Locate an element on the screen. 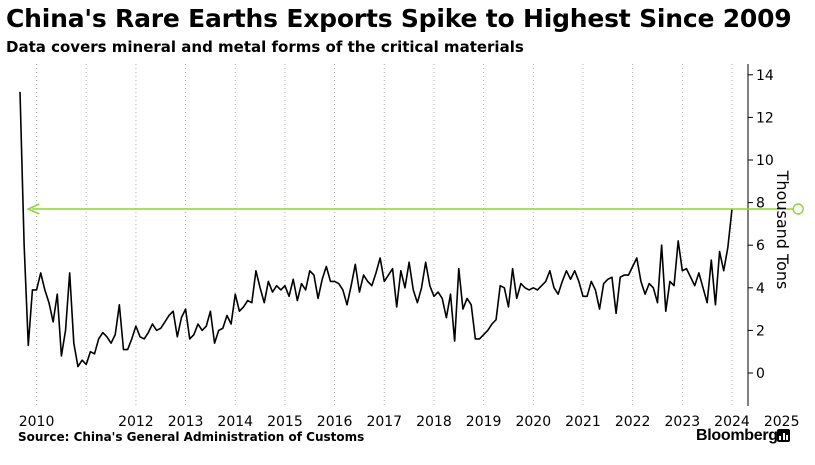  annotation-arrow is located at coordinates (415, 209).